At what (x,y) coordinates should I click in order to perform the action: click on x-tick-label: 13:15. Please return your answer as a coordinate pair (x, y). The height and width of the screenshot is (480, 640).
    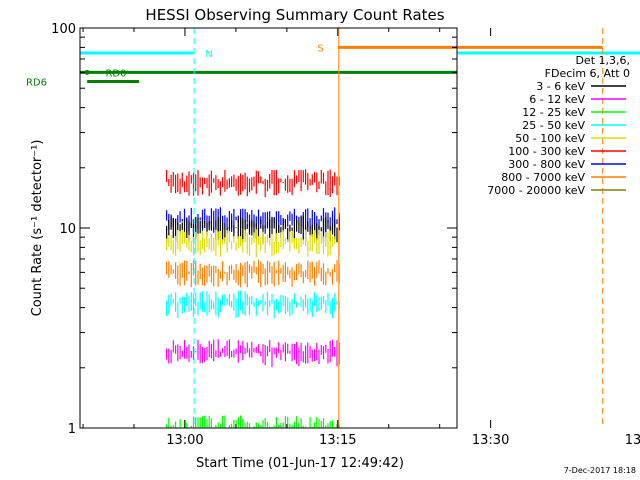
    Looking at the image, I should click on (337, 440).